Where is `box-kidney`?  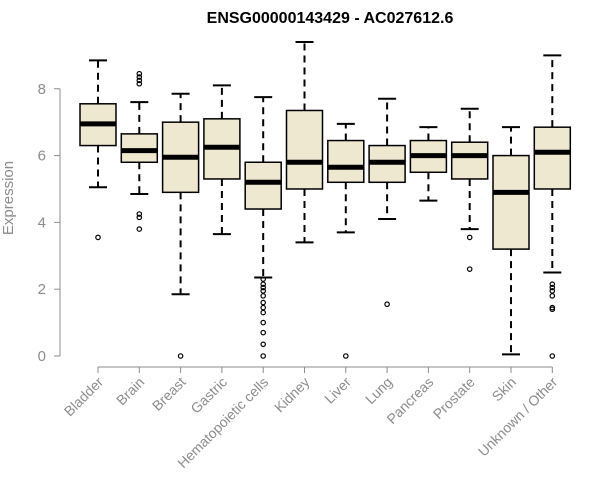
box-kidney is located at coordinates (304, 142).